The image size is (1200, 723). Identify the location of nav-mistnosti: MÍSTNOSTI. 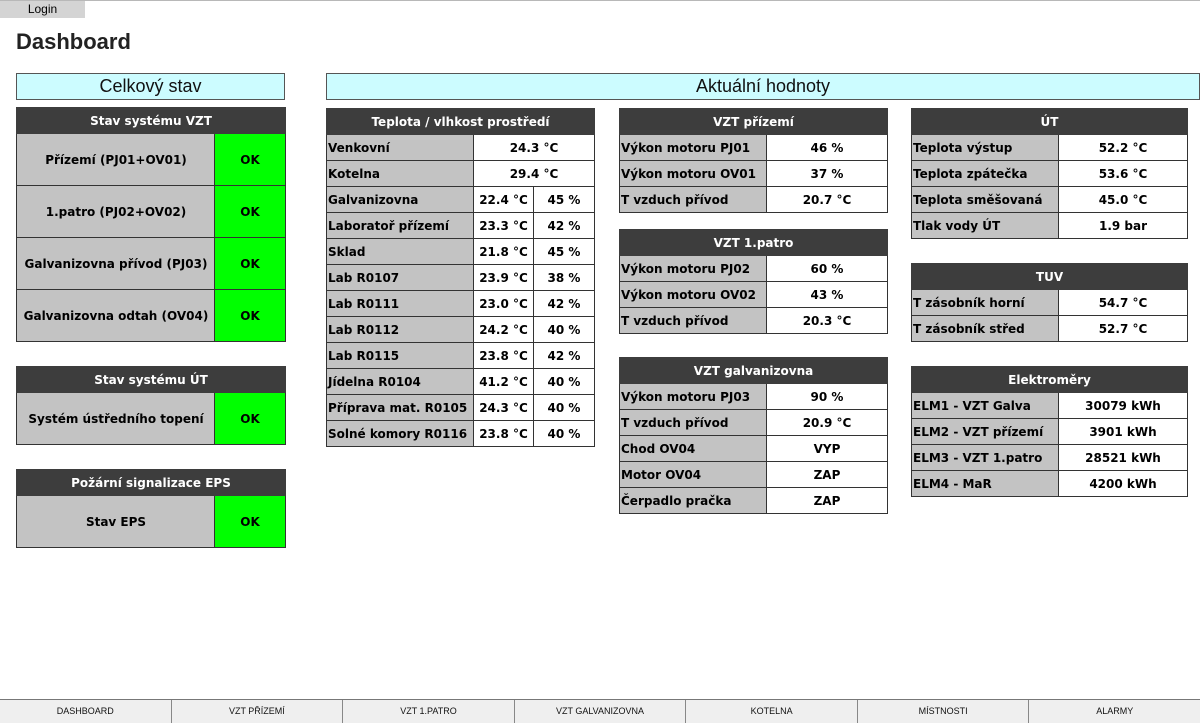
(943, 711).